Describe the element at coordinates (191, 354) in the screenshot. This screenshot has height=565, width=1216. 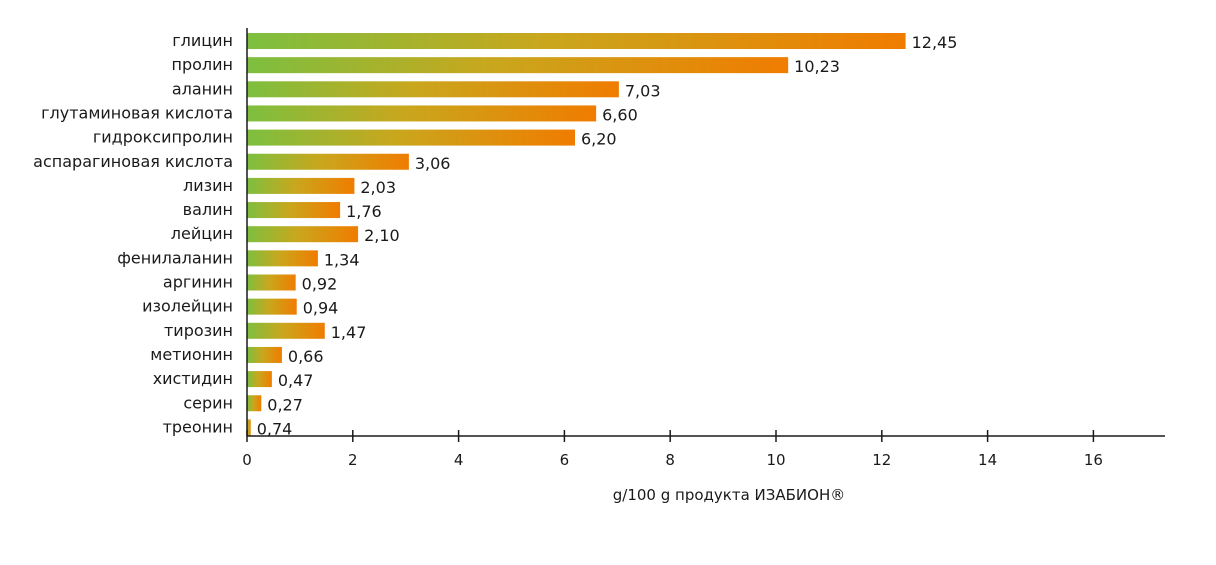
I see `category-label: метионин` at that location.